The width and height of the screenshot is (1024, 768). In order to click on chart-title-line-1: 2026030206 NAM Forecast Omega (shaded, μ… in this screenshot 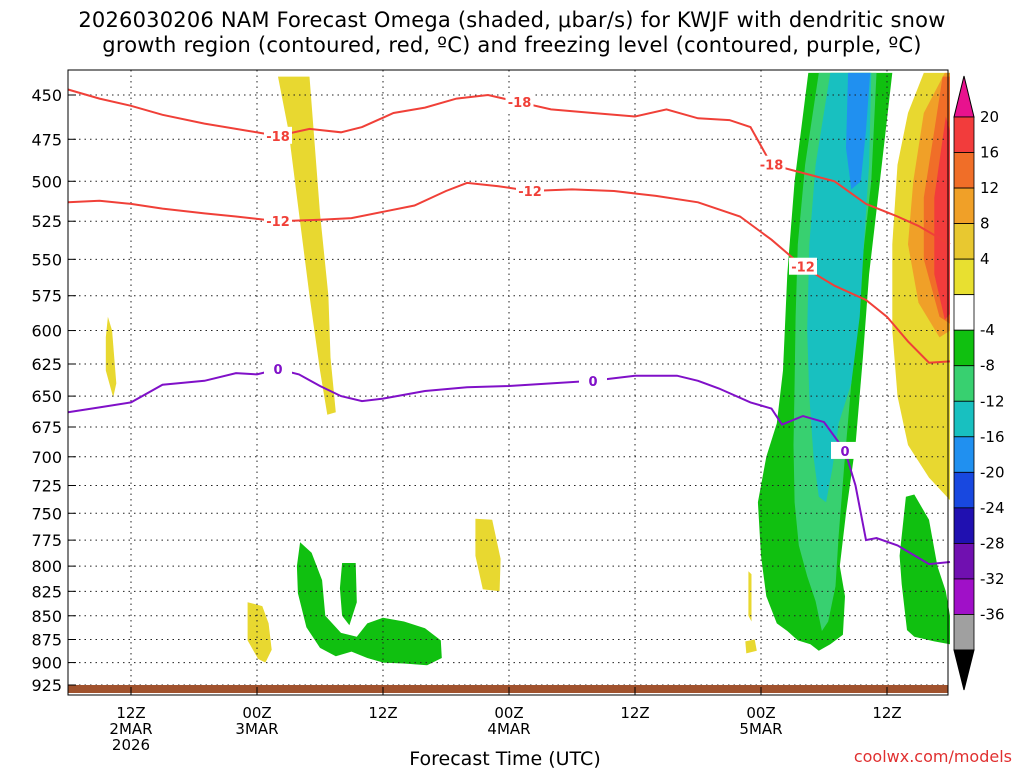, I will do `click(512, 20)`.